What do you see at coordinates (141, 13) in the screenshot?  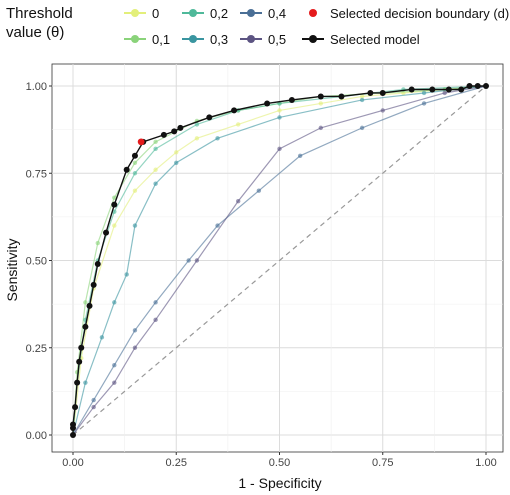 I see `legend-item-0: 0` at bounding box center [141, 13].